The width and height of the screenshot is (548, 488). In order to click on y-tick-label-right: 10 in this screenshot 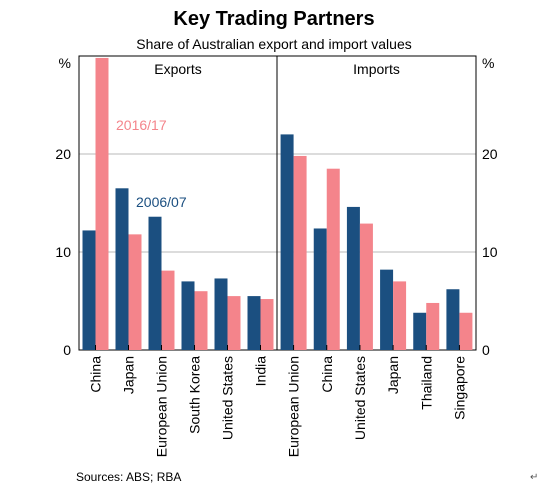, I will do `click(490, 252)`.